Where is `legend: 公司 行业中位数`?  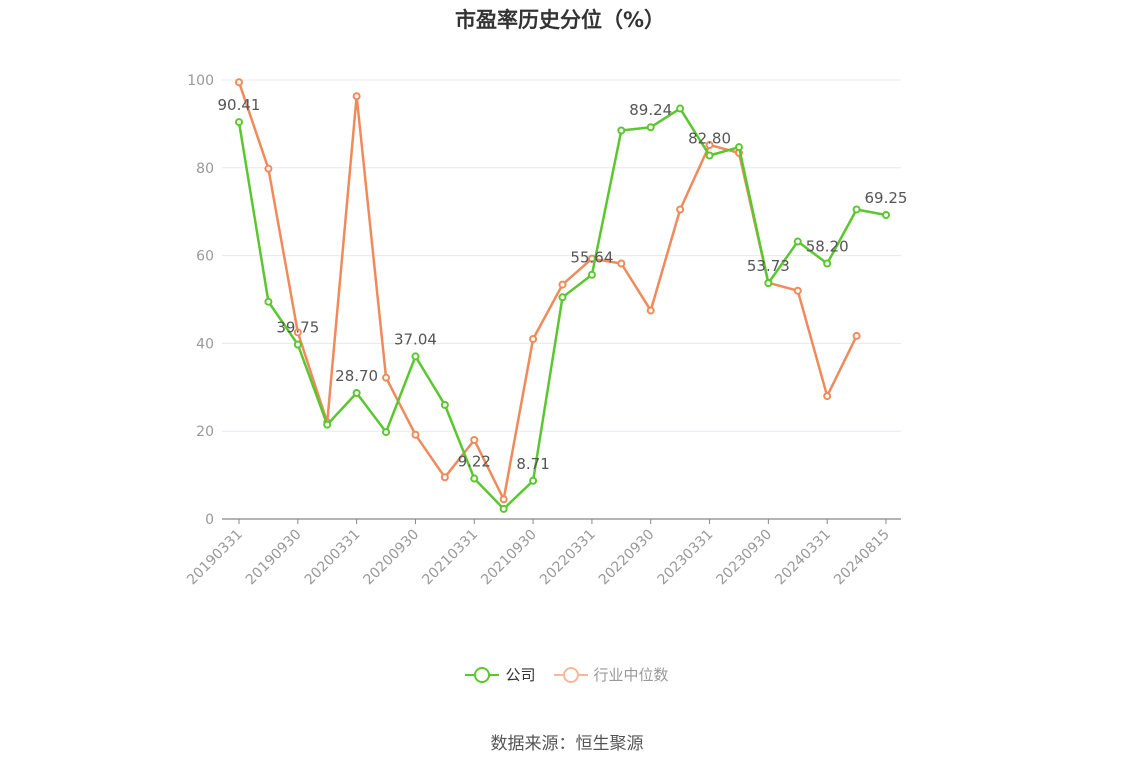
legend: 公司 行业中位数 is located at coordinates (567, 674).